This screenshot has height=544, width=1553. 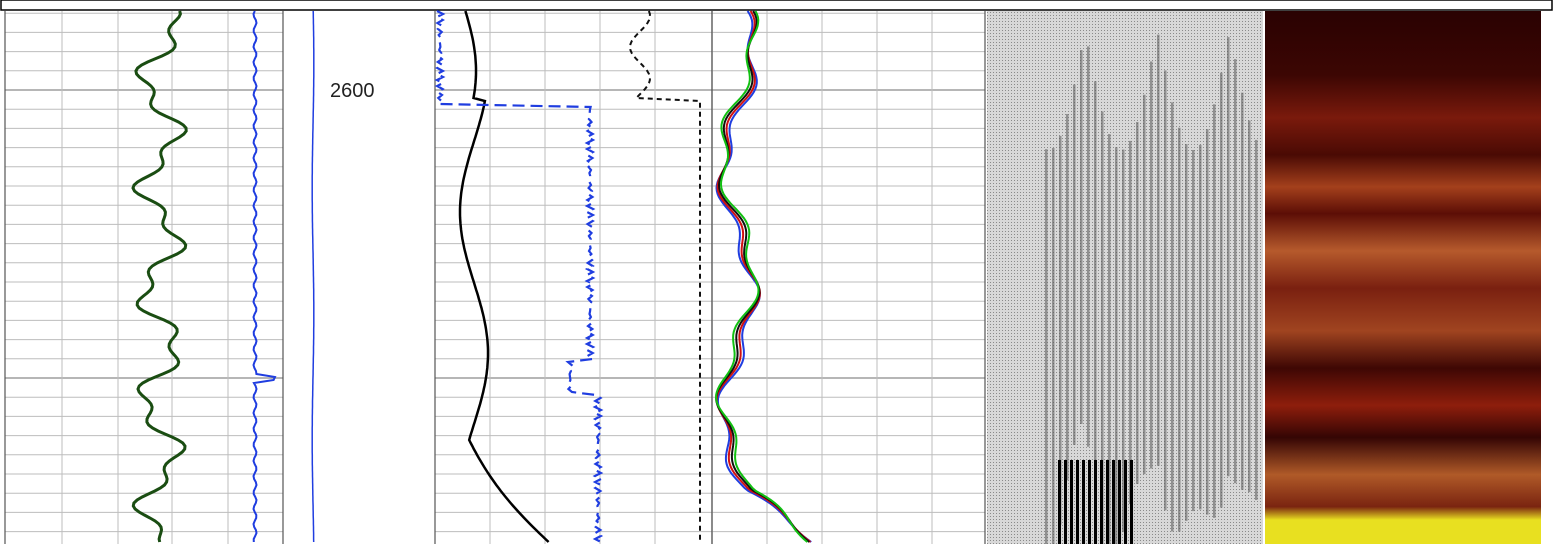 What do you see at coordinates (313, 276) in the screenshot?
I see `depth-track-line` at bounding box center [313, 276].